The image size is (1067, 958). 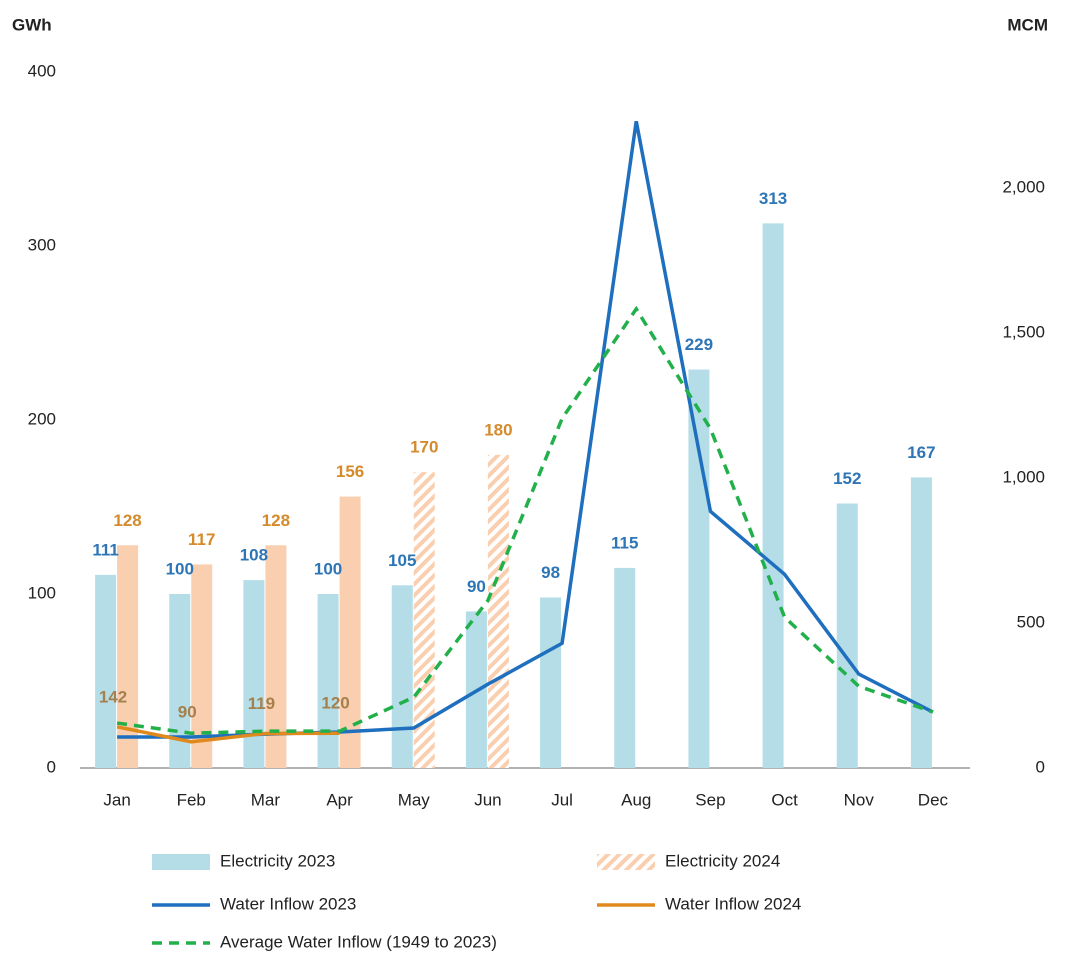 What do you see at coordinates (722, 860) in the screenshot?
I see `legend-label: Electricity 2024` at bounding box center [722, 860].